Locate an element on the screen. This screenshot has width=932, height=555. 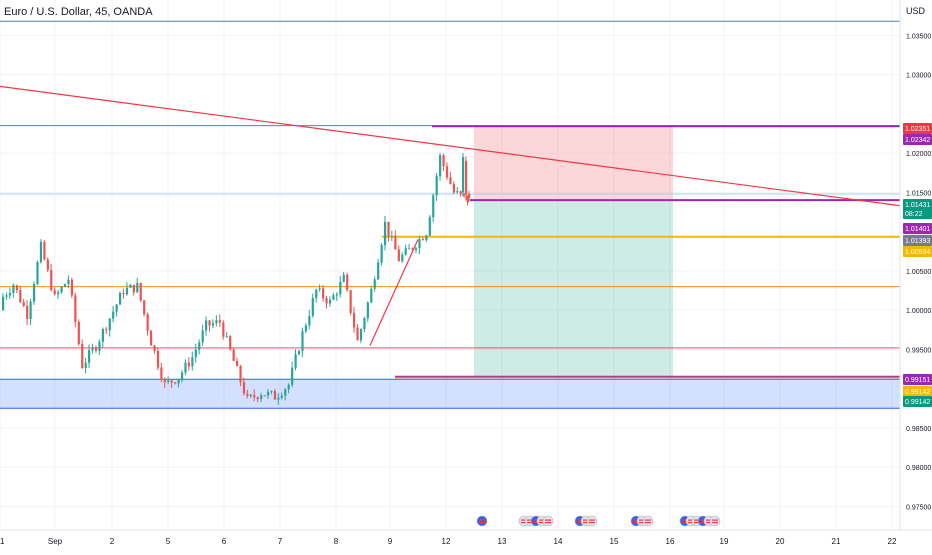
x-tick-label: 1 is located at coordinates (2, 541).